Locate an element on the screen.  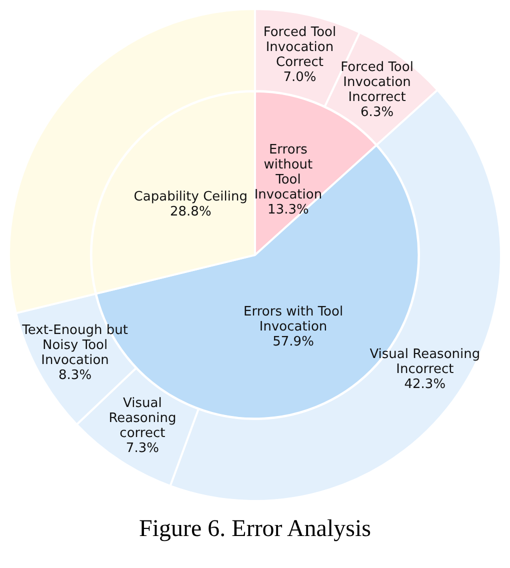
data-label: 6.3% is located at coordinates (377, 112).